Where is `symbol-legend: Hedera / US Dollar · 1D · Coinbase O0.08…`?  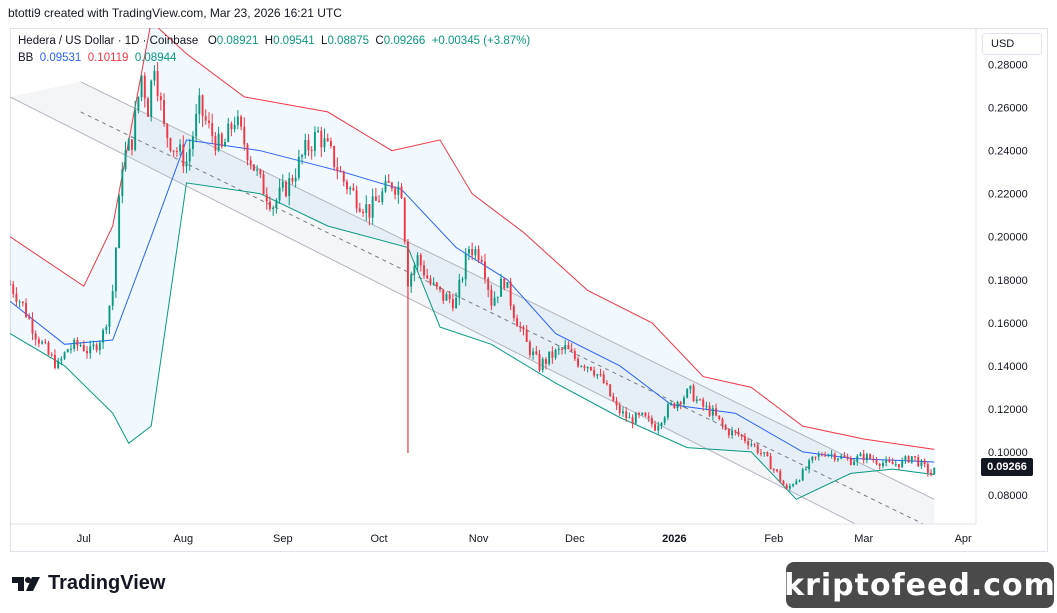 symbol-legend: Hedera / US Dollar · 1D · Coinbase O0.08… is located at coordinates (274, 41).